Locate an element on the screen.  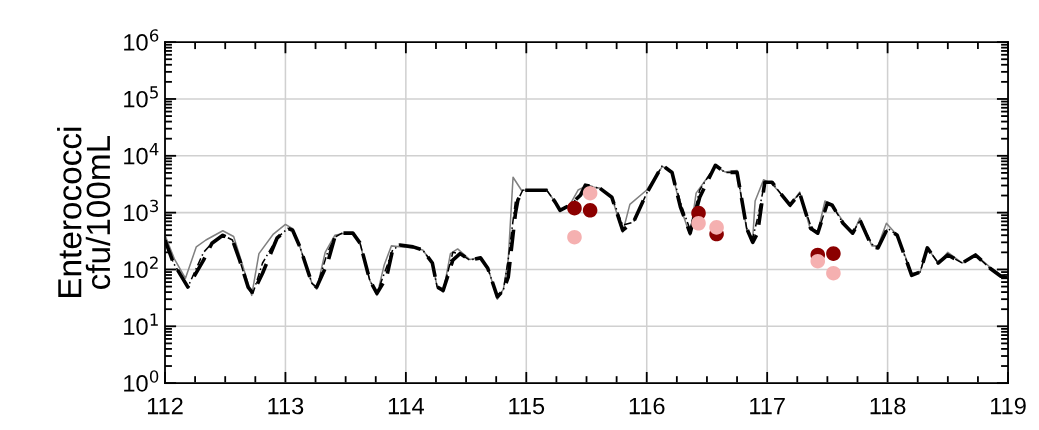
x-tick-label: 115 is located at coordinates (527, 406).